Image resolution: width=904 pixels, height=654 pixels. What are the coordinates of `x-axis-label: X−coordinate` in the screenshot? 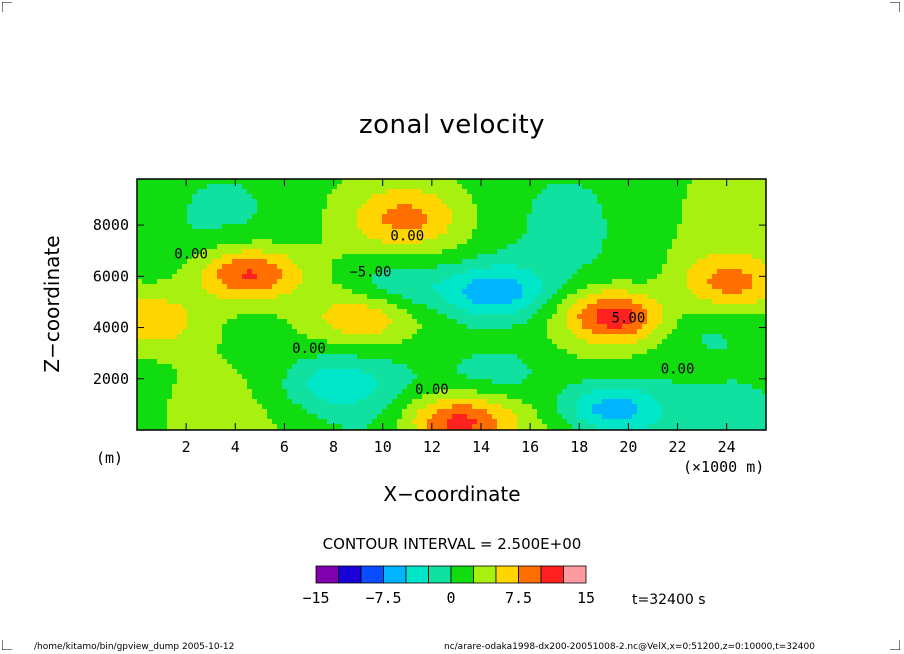 It's located at (452, 494).